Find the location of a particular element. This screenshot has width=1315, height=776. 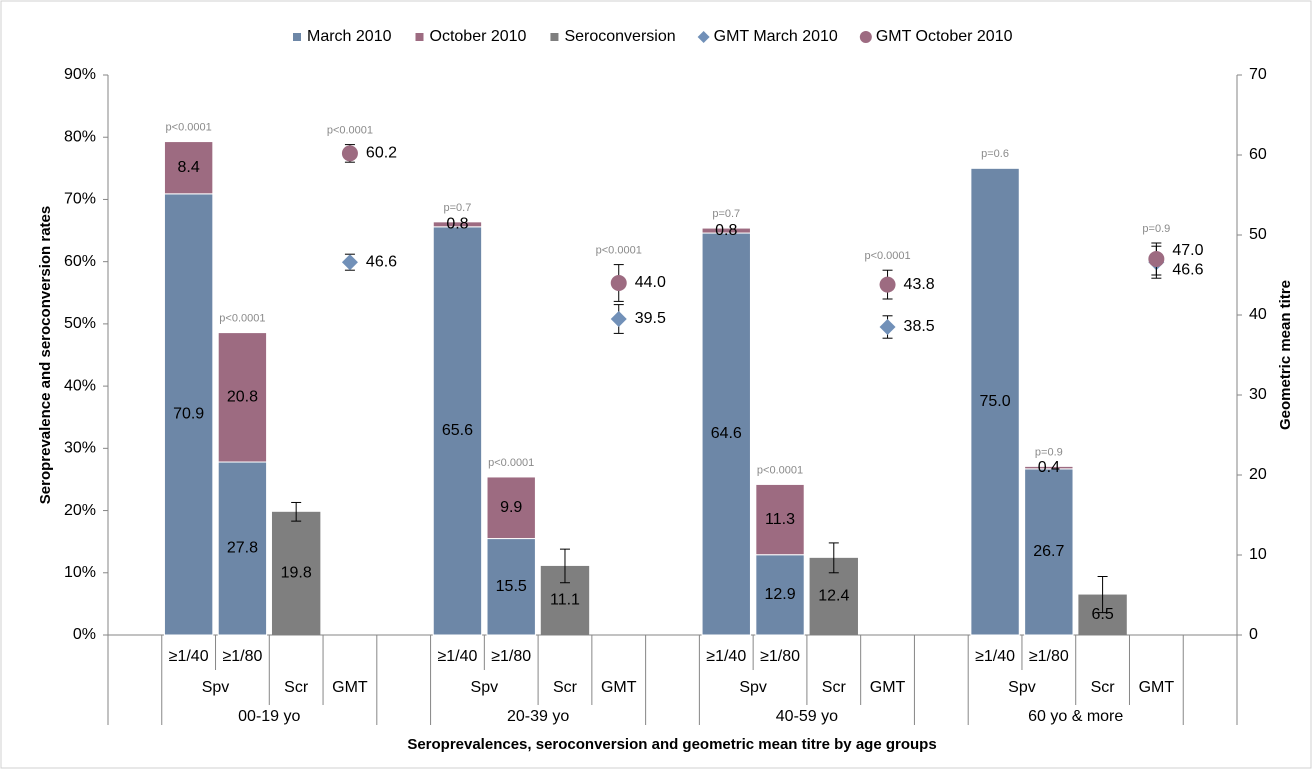

y2-tick-label: 50 is located at coordinates (1258, 234).